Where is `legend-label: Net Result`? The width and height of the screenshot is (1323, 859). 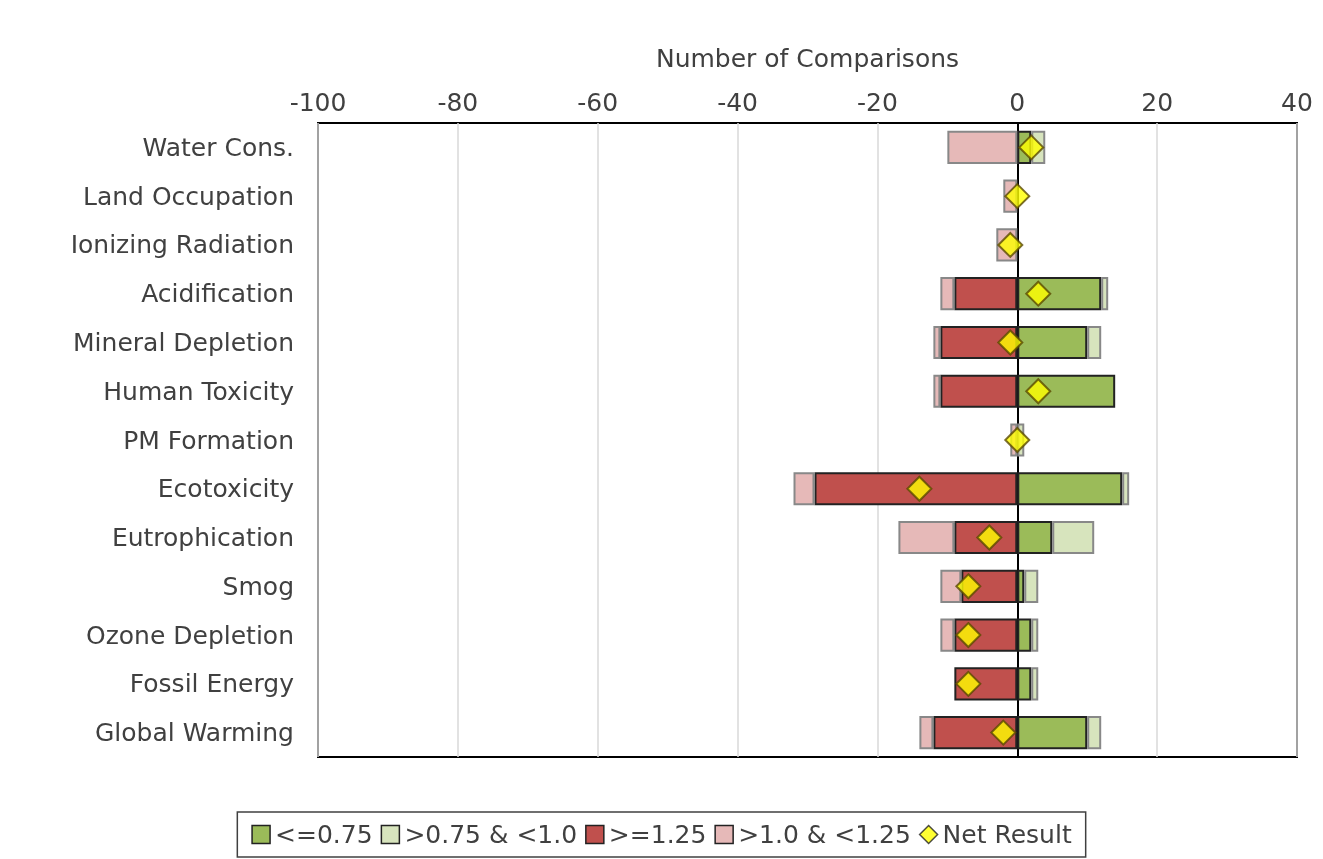 legend-label: Net Result is located at coordinates (1007, 834).